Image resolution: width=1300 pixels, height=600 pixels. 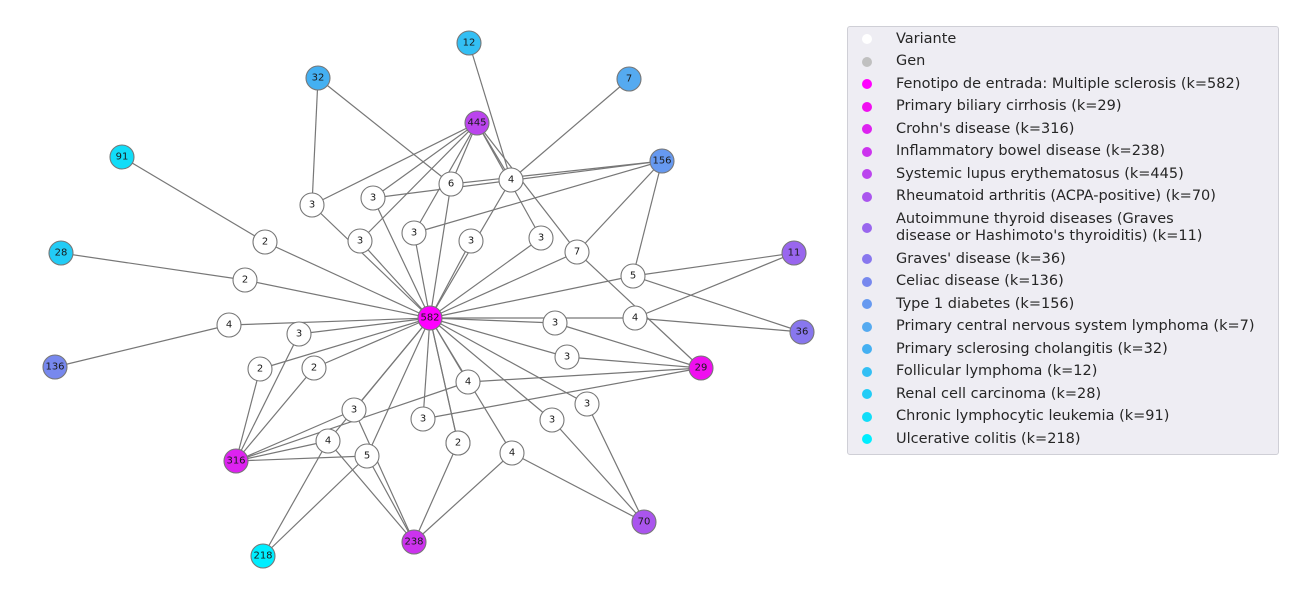 What do you see at coordinates (492, 320) in the screenshot?
I see `edge-P582-V15` at bounding box center [492, 320].